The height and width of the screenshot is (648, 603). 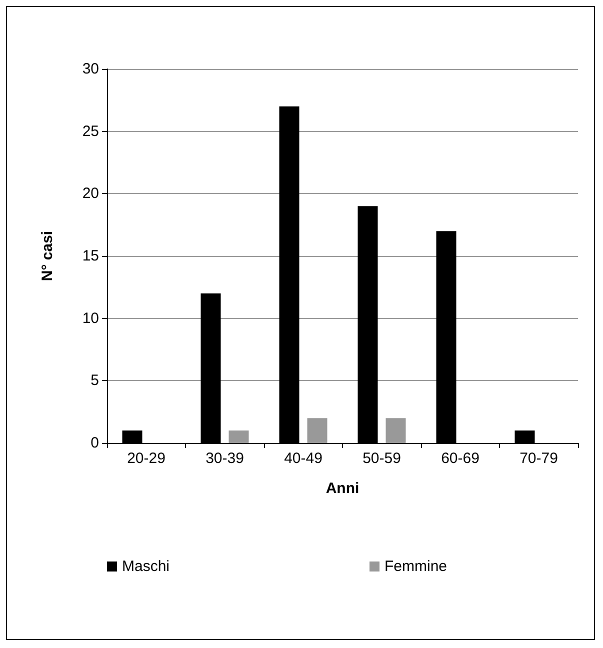 What do you see at coordinates (90, 256) in the screenshot?
I see `y-tick-label: 15` at bounding box center [90, 256].